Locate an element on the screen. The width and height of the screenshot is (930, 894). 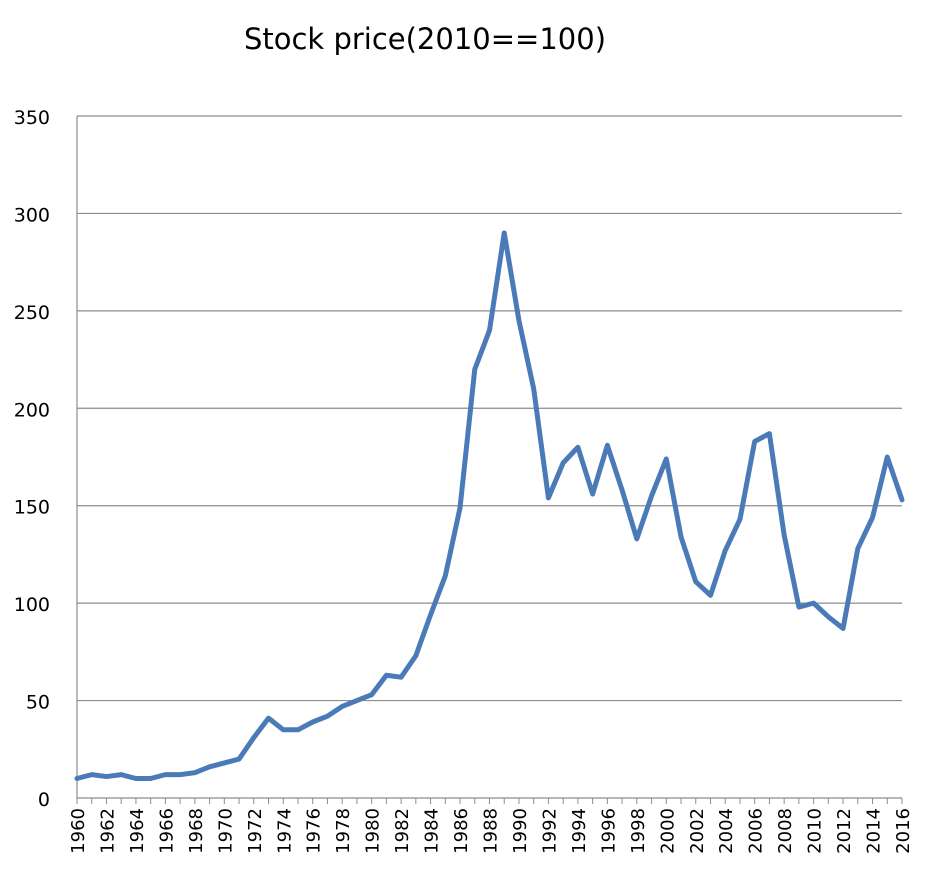
x-tick-label: 2002 is located at coordinates (697, 831).